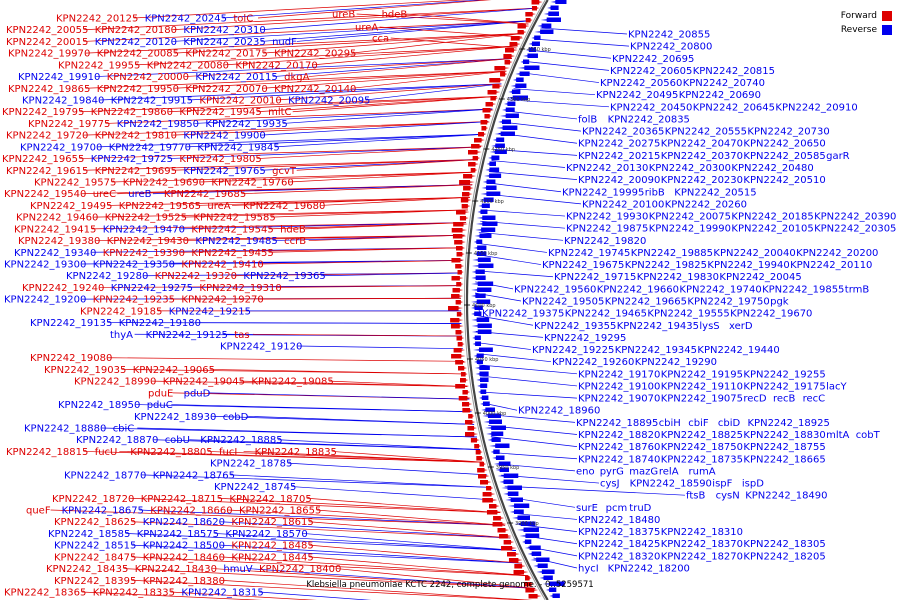  Describe the element at coordinates (266, 534) in the screenshot. I see `gene-label: KPN2242_18570` at that location.